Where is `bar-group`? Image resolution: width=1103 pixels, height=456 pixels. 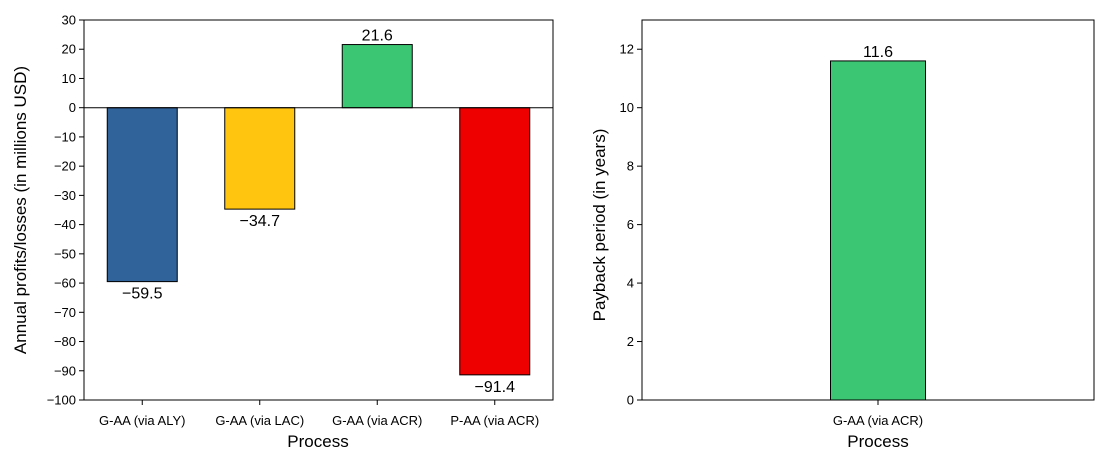 bar-group is located at coordinates (878, 230).